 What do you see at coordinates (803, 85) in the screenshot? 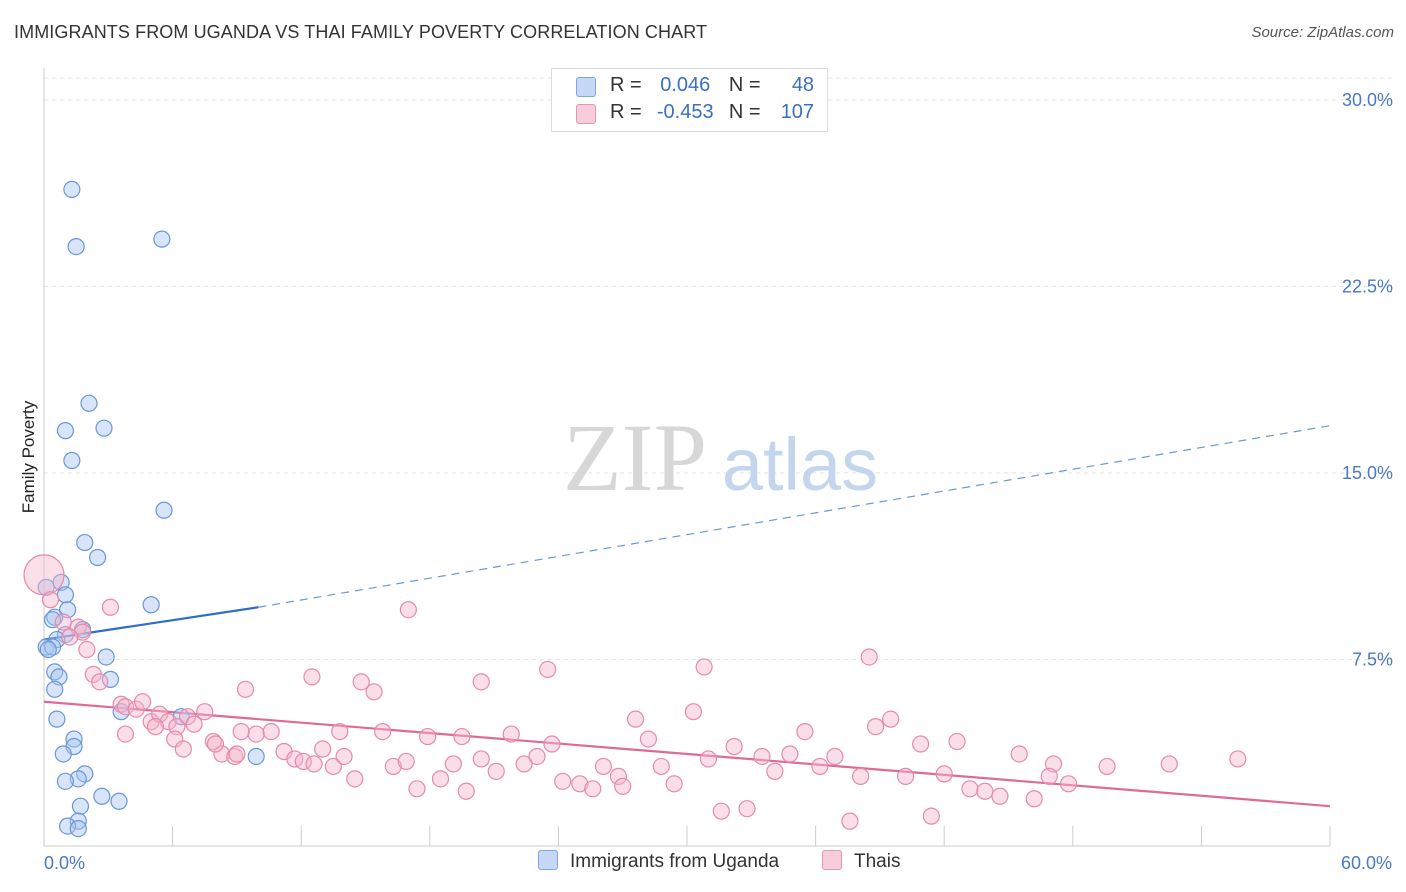
I see `n-value: 48` at bounding box center [803, 85].